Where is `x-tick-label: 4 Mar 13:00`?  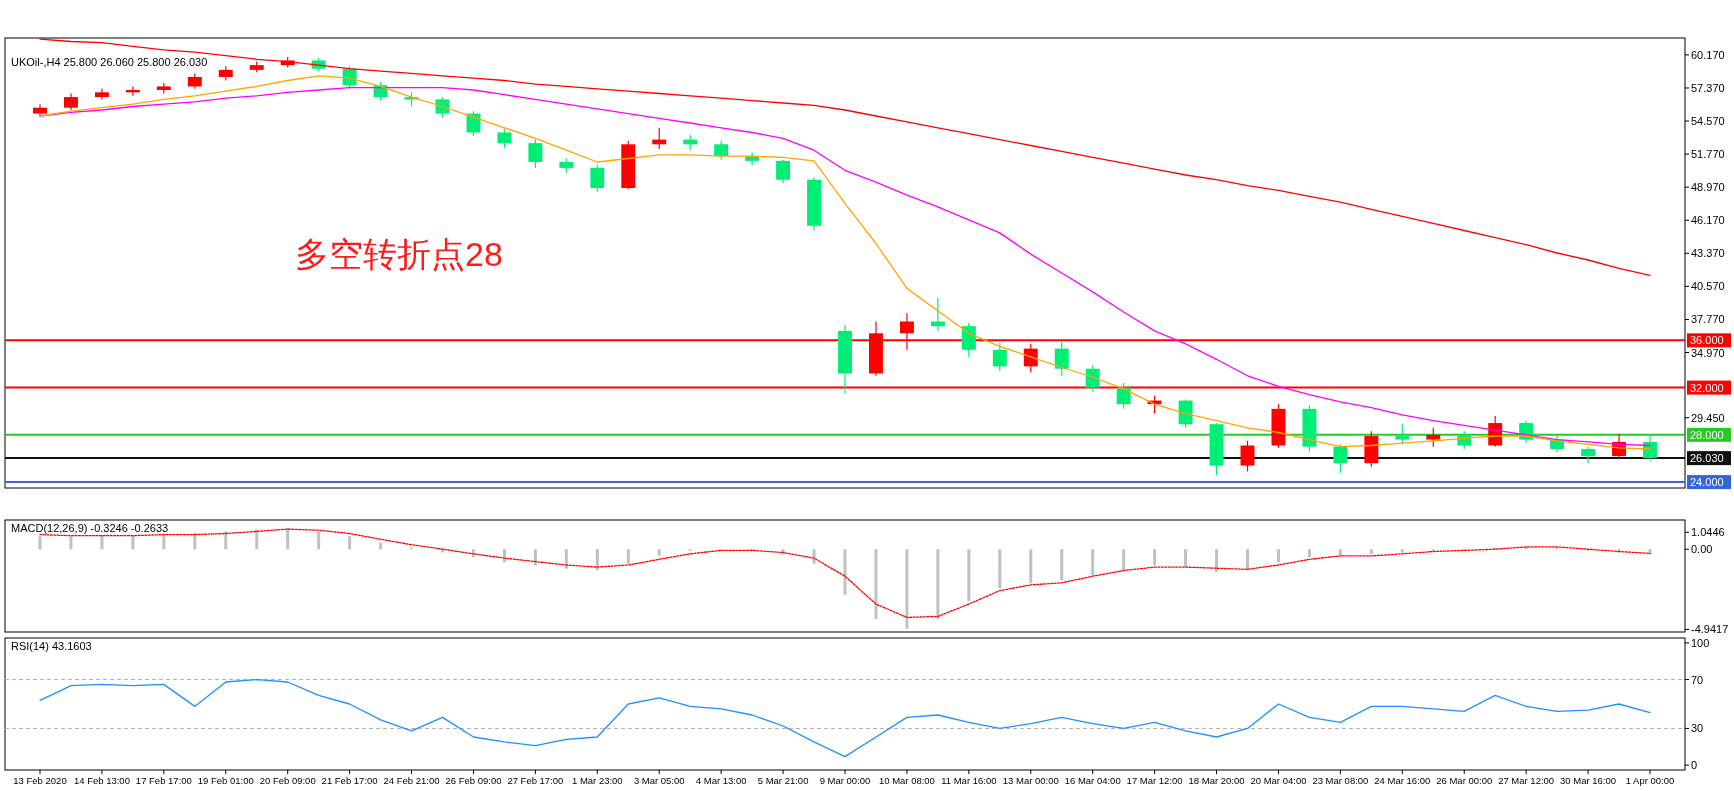 x-tick-label: 4 Mar 13:00 is located at coordinates (721, 780).